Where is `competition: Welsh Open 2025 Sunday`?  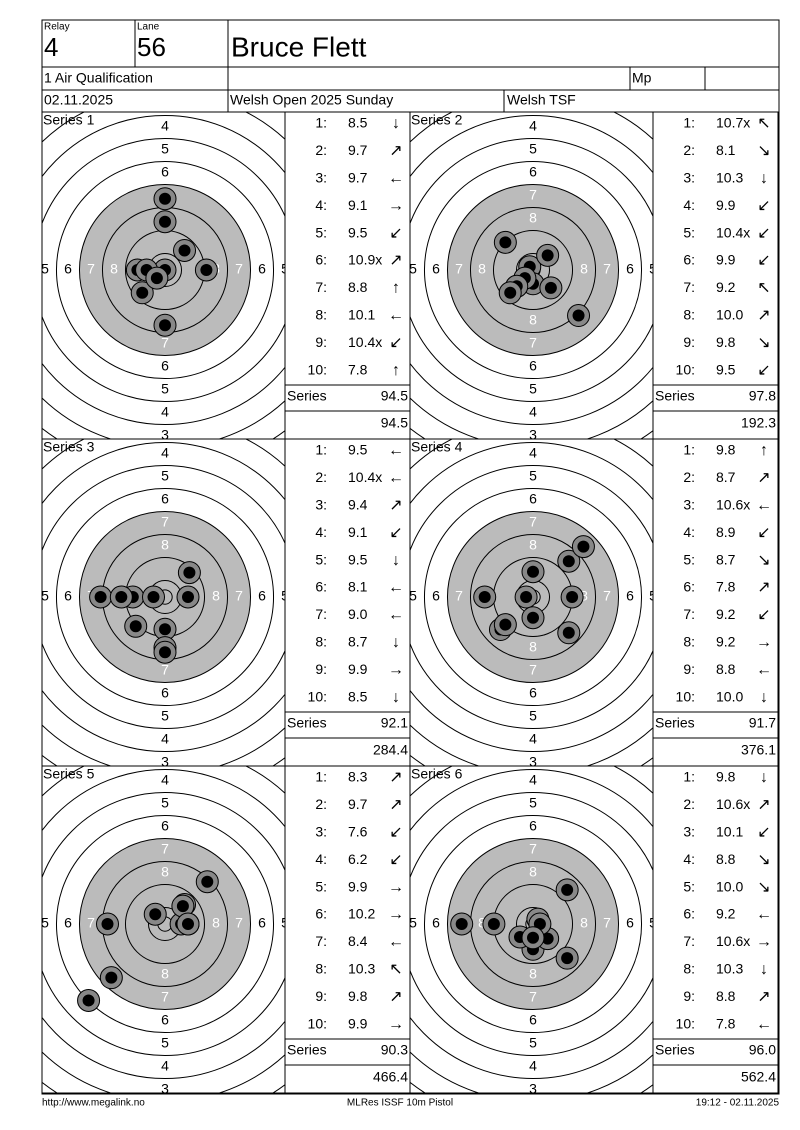
competition: Welsh Open 2025 Sunday is located at coordinates (311, 100).